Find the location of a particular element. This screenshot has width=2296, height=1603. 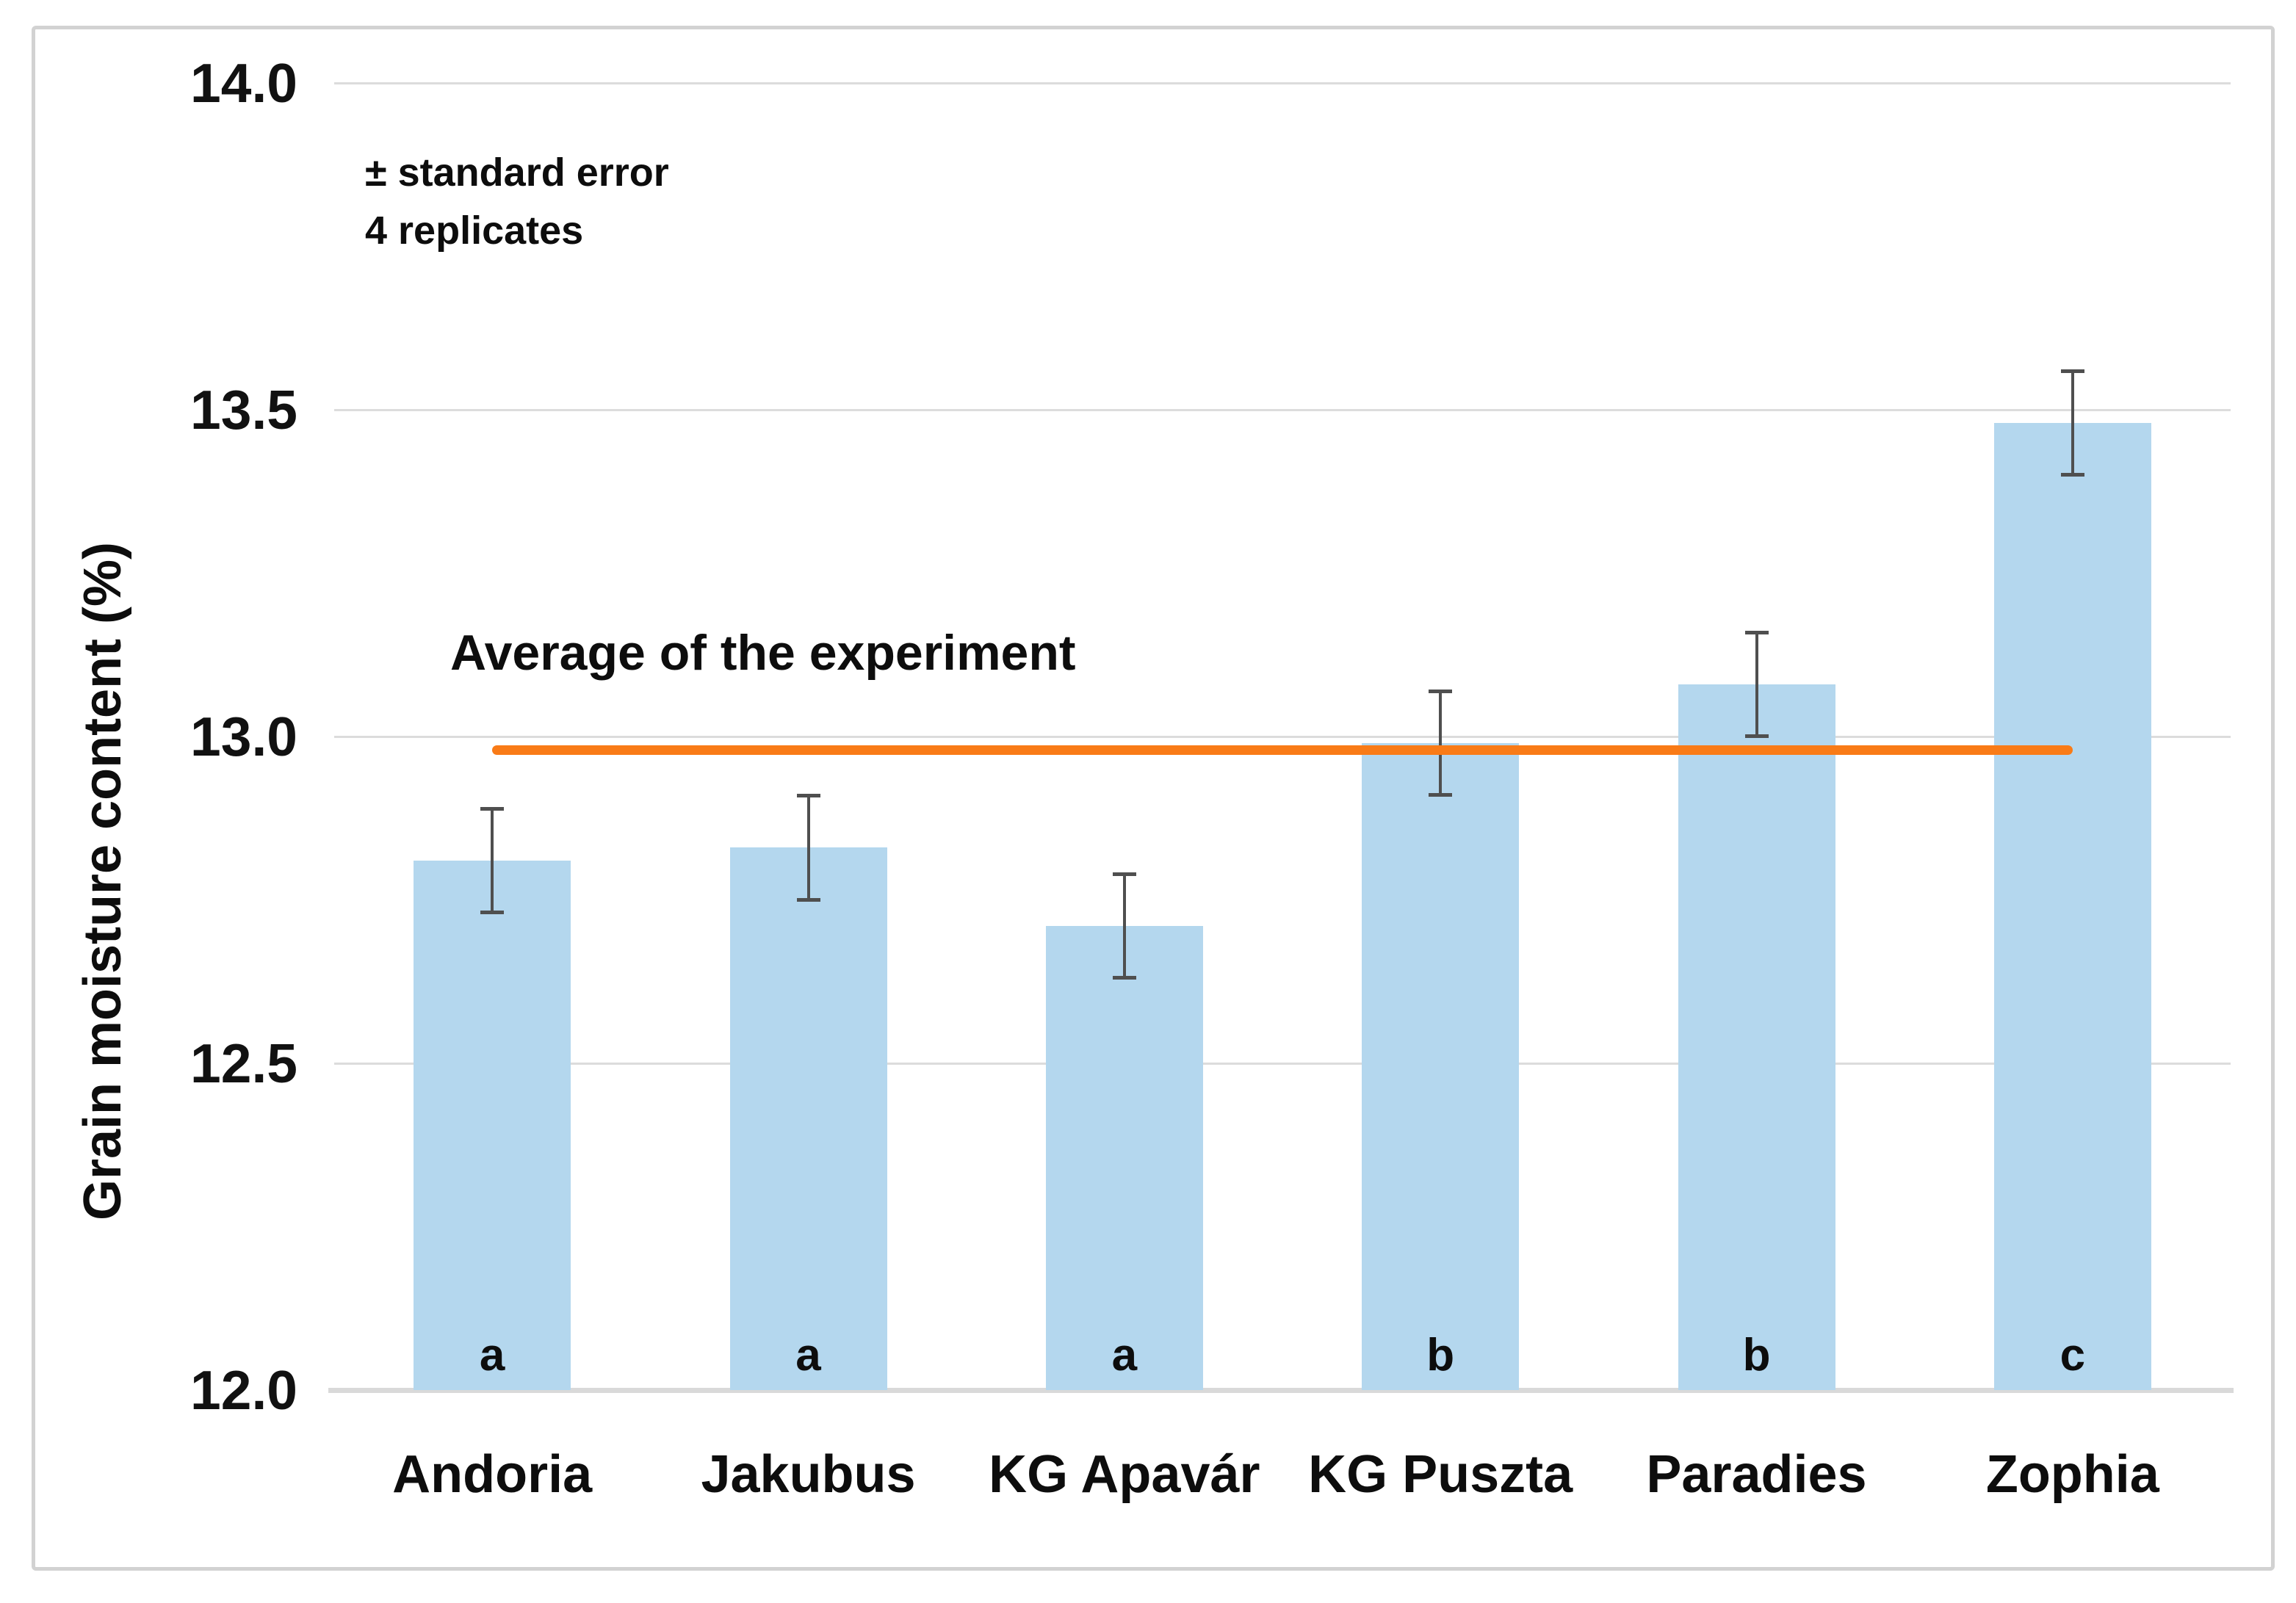

y-tick-label: 12.5 is located at coordinates (243, 1063).